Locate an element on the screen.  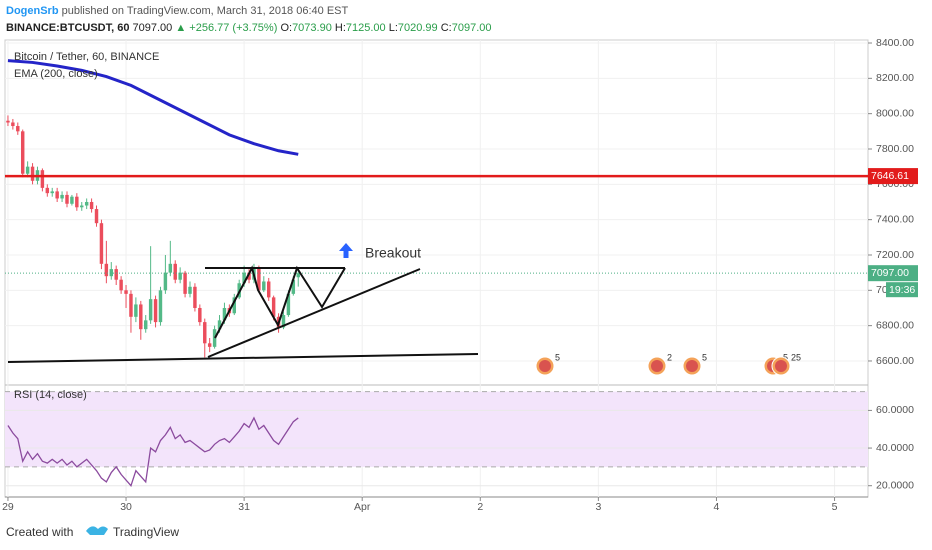
x-tick-label: 5 is located at coordinates (835, 507).